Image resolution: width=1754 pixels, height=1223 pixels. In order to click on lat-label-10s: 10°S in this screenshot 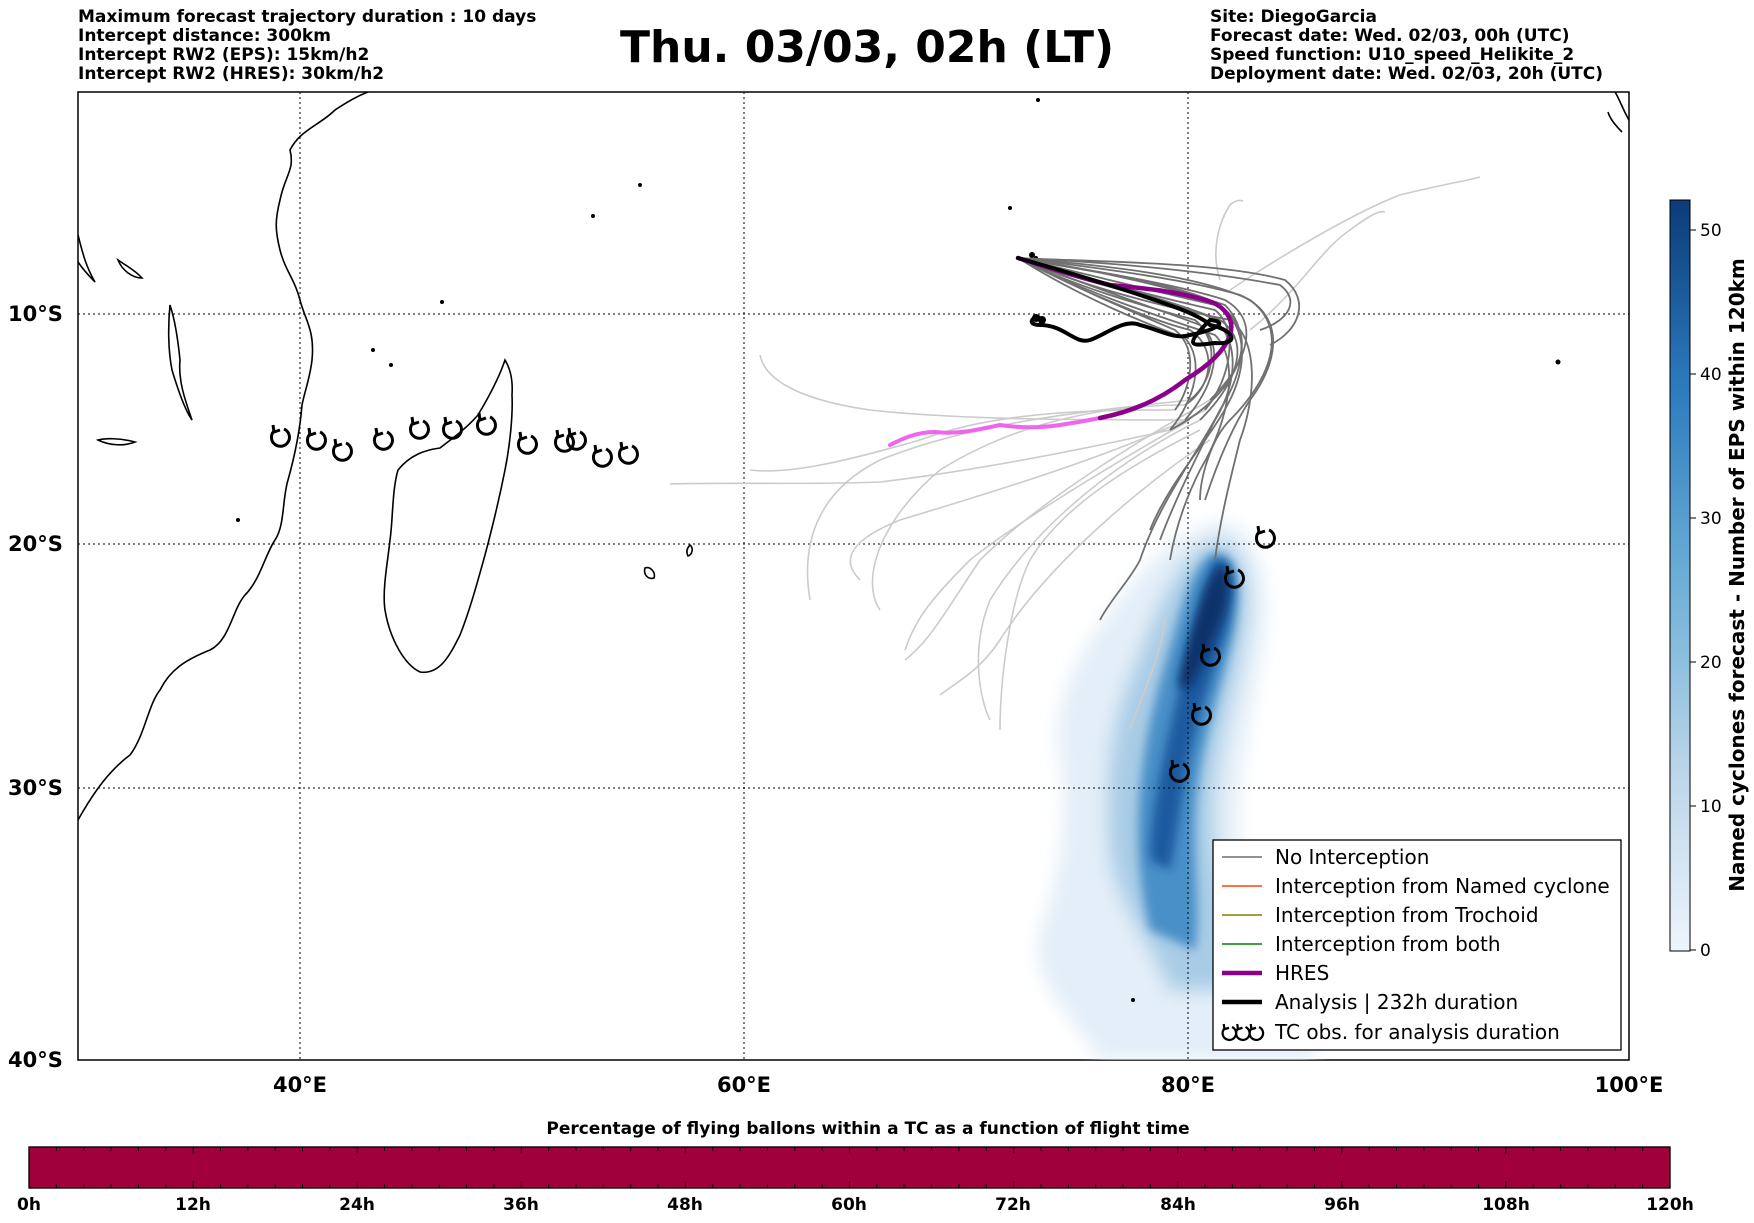, I will do `click(35, 314)`.